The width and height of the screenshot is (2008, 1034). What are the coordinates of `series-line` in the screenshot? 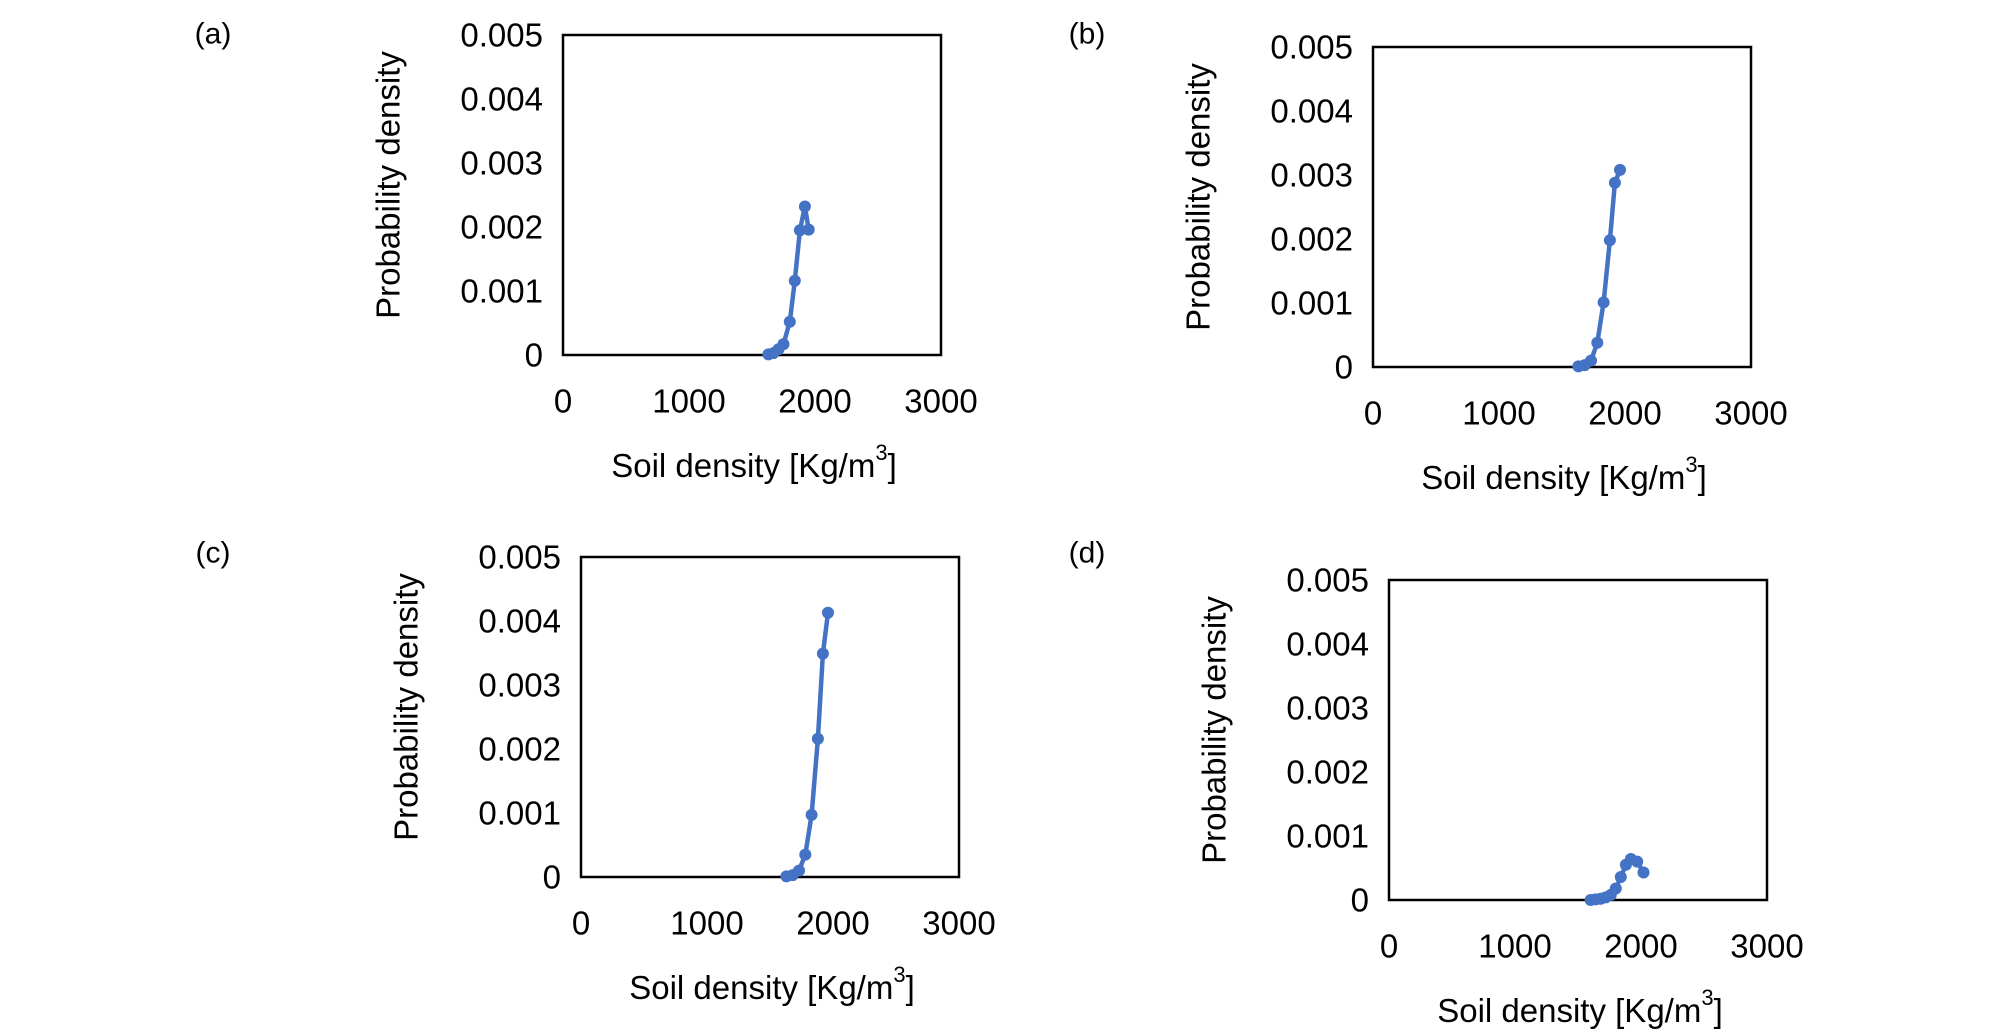 It's located at (1600, 269).